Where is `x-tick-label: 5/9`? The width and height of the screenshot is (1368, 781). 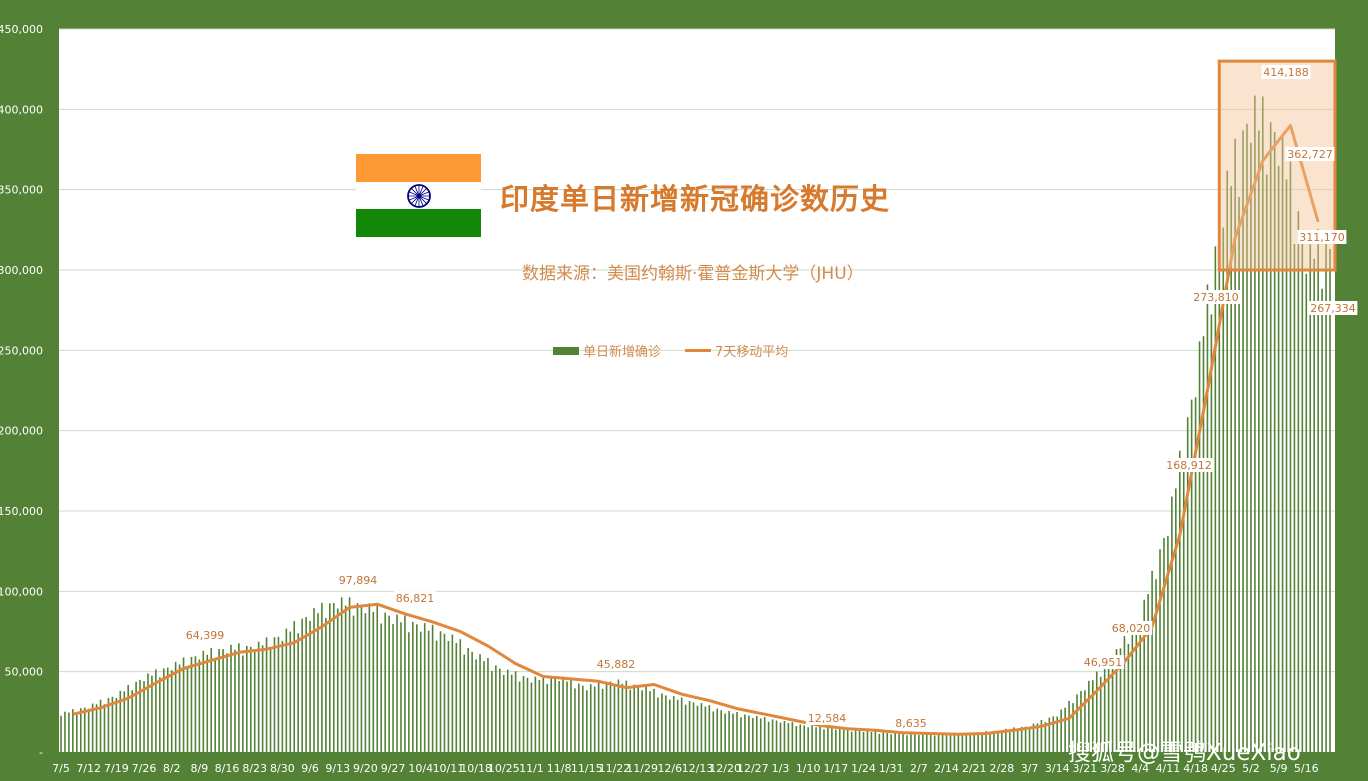 x-tick-label: 5/9 is located at coordinates (1279, 768).